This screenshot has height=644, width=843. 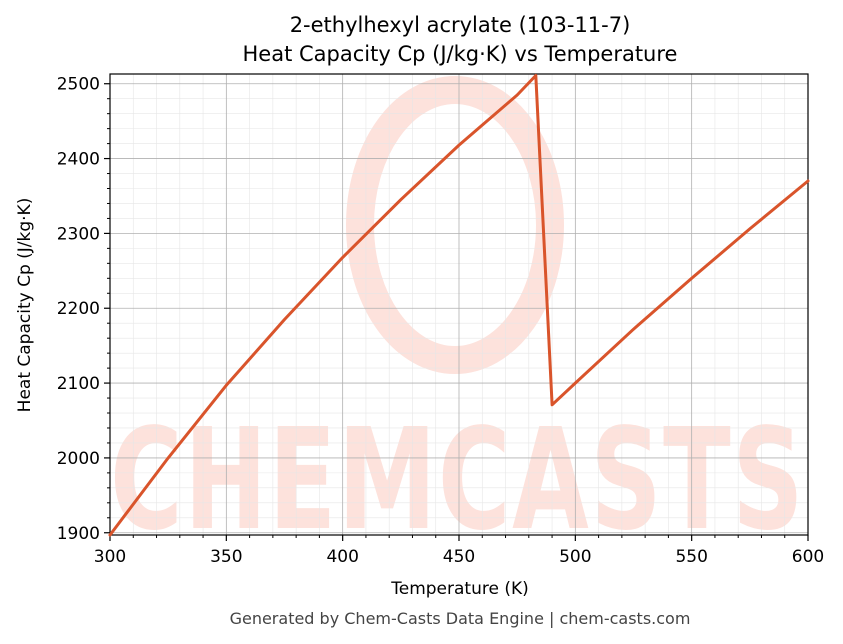 What do you see at coordinates (226, 557) in the screenshot?
I see `x-tick-label: 350` at bounding box center [226, 557].